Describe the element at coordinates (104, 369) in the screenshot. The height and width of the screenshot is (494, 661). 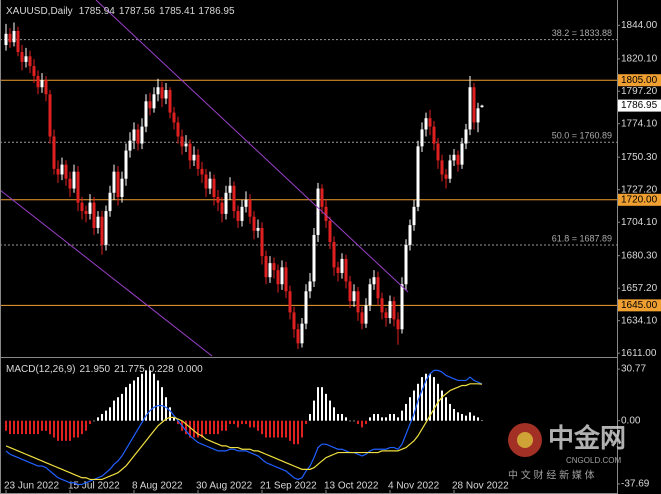
I see `macd-header: MACD(12,26,9) 21.950 21.775 0.228 0.000` at that location.